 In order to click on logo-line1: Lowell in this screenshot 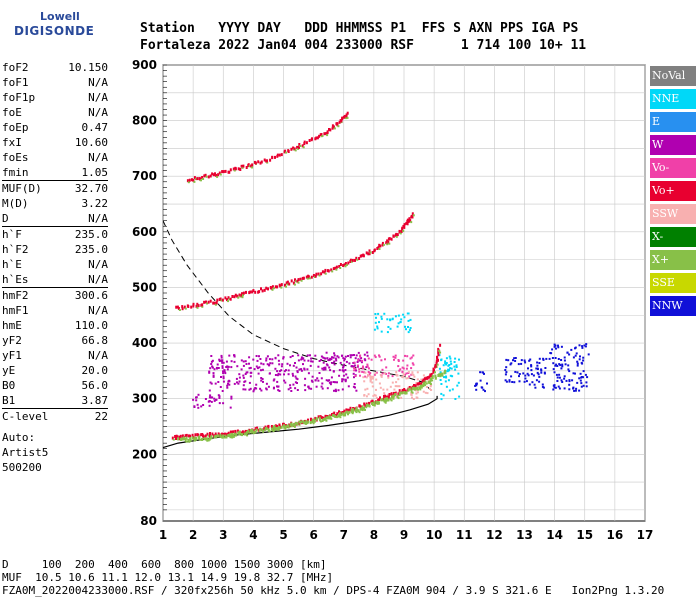, I will do `click(60, 16)`.